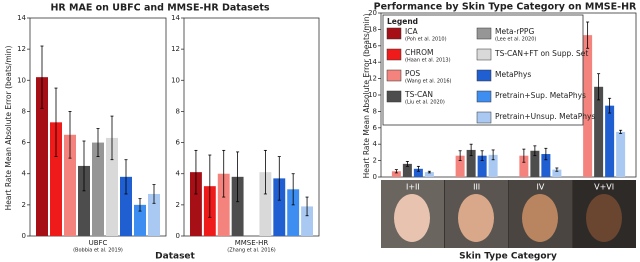 The height and width of the screenshot is (262, 640). Describe the element at coordinates (98, 251) in the screenshot. I see `category-note: (Bobbia et al. 2019)` at that location.